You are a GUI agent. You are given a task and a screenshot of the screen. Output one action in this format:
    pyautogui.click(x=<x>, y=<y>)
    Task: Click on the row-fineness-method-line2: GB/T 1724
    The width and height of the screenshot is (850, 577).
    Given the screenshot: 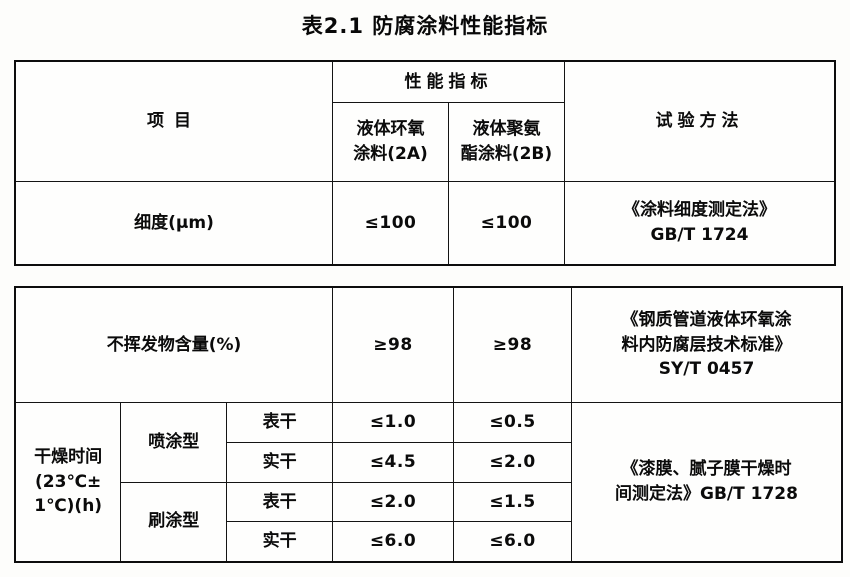 What is the action you would take?
    pyautogui.click(x=699, y=235)
    